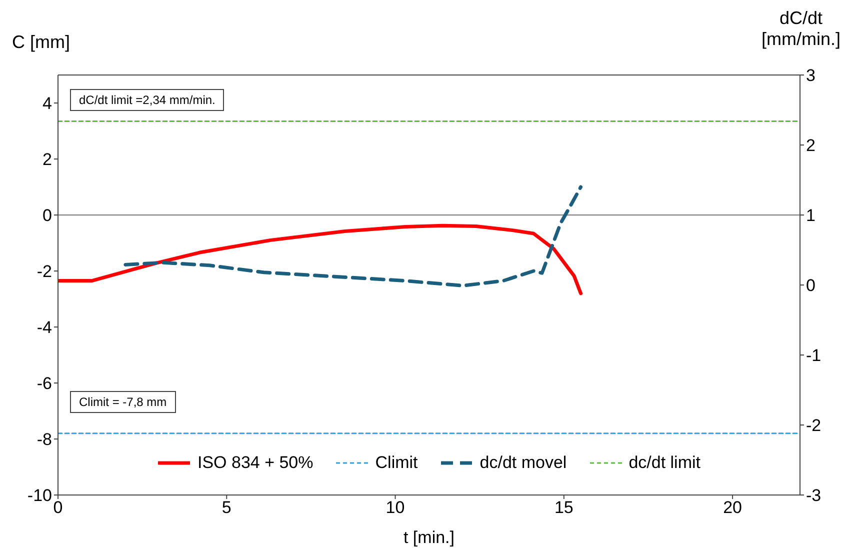 This screenshot has height=558, width=856. I want to click on y2-tick-label: 1, so click(811, 216).